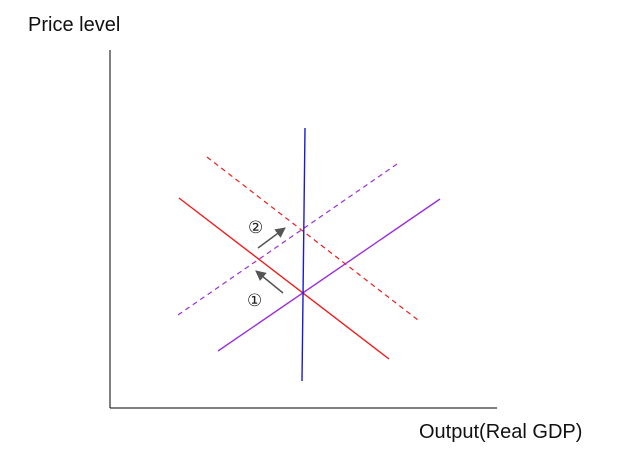 This screenshot has height=466, width=633. I want to click on long-run-supply-curve, so click(303, 254).